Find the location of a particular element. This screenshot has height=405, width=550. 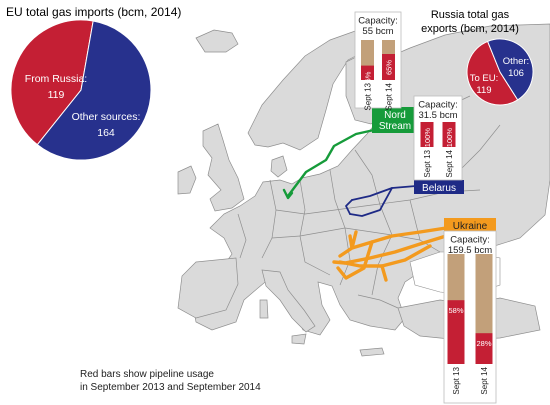

eu-russia-label: From Russia: is located at coordinates (56, 79).